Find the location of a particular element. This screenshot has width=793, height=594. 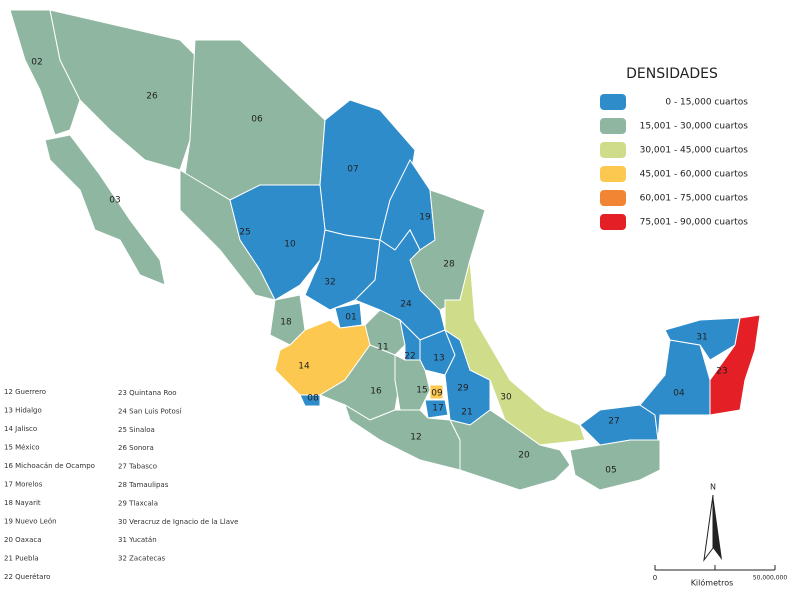

state-label: 22 is located at coordinates (409, 357).